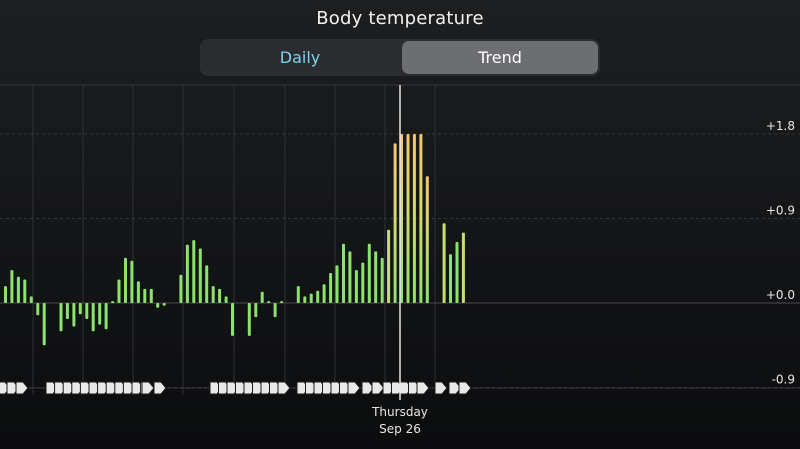 This screenshot has height=449, width=800. I want to click on sample-markers, so click(236, 388).